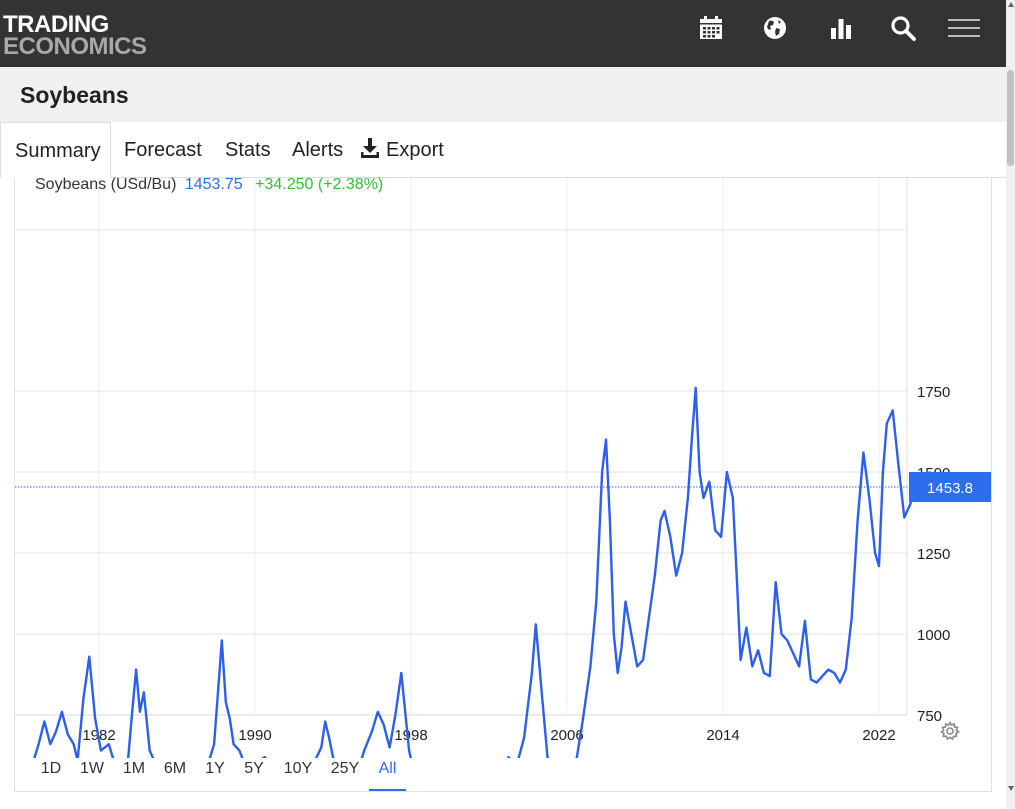 This screenshot has height=809, width=1015. What do you see at coordinates (254, 768) in the screenshot?
I see `range-5y: 5Y` at bounding box center [254, 768].